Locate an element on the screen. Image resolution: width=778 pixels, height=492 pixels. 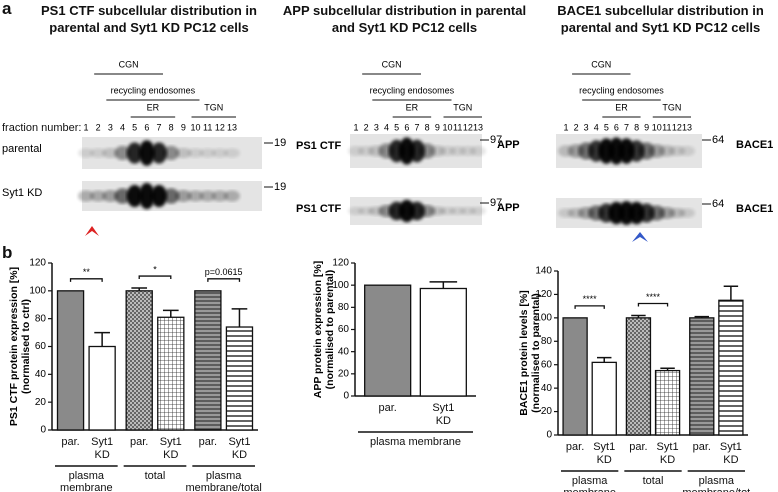
row-label: parental is located at coordinates (22, 149).